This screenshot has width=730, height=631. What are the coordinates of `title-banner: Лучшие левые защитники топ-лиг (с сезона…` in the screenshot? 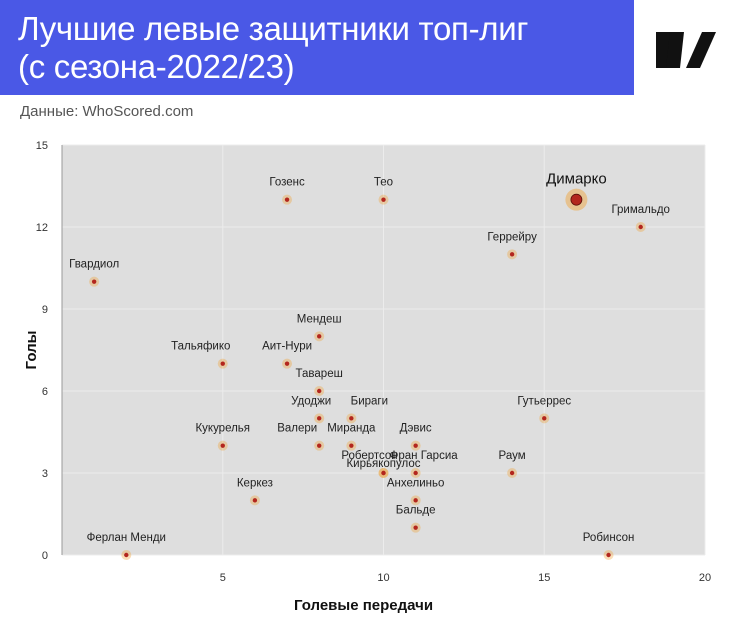 It's located at (317, 47).